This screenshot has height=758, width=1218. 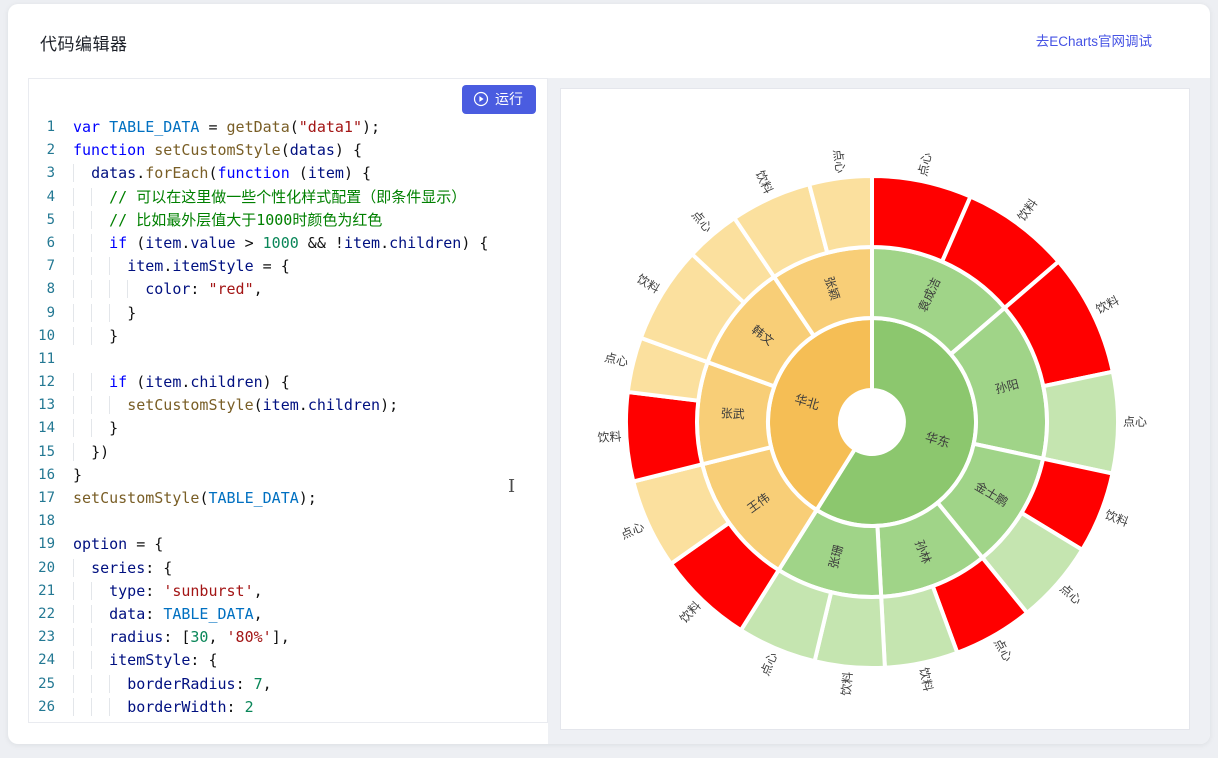 I want to click on line-number: 23, so click(x=46, y=637).